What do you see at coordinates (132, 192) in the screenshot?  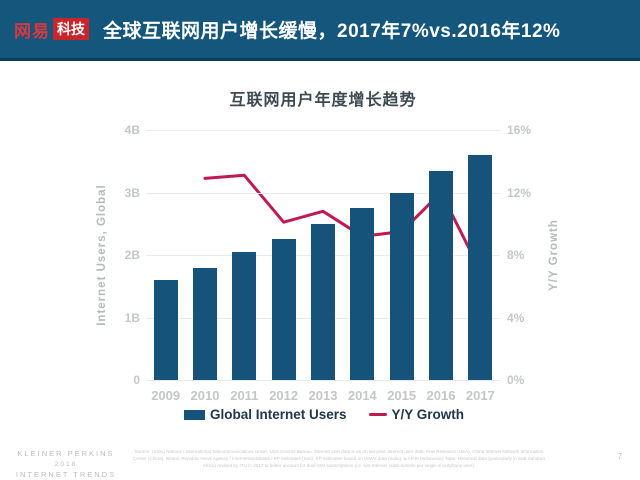 I see `left-tick-3B: 3B` at bounding box center [132, 192].